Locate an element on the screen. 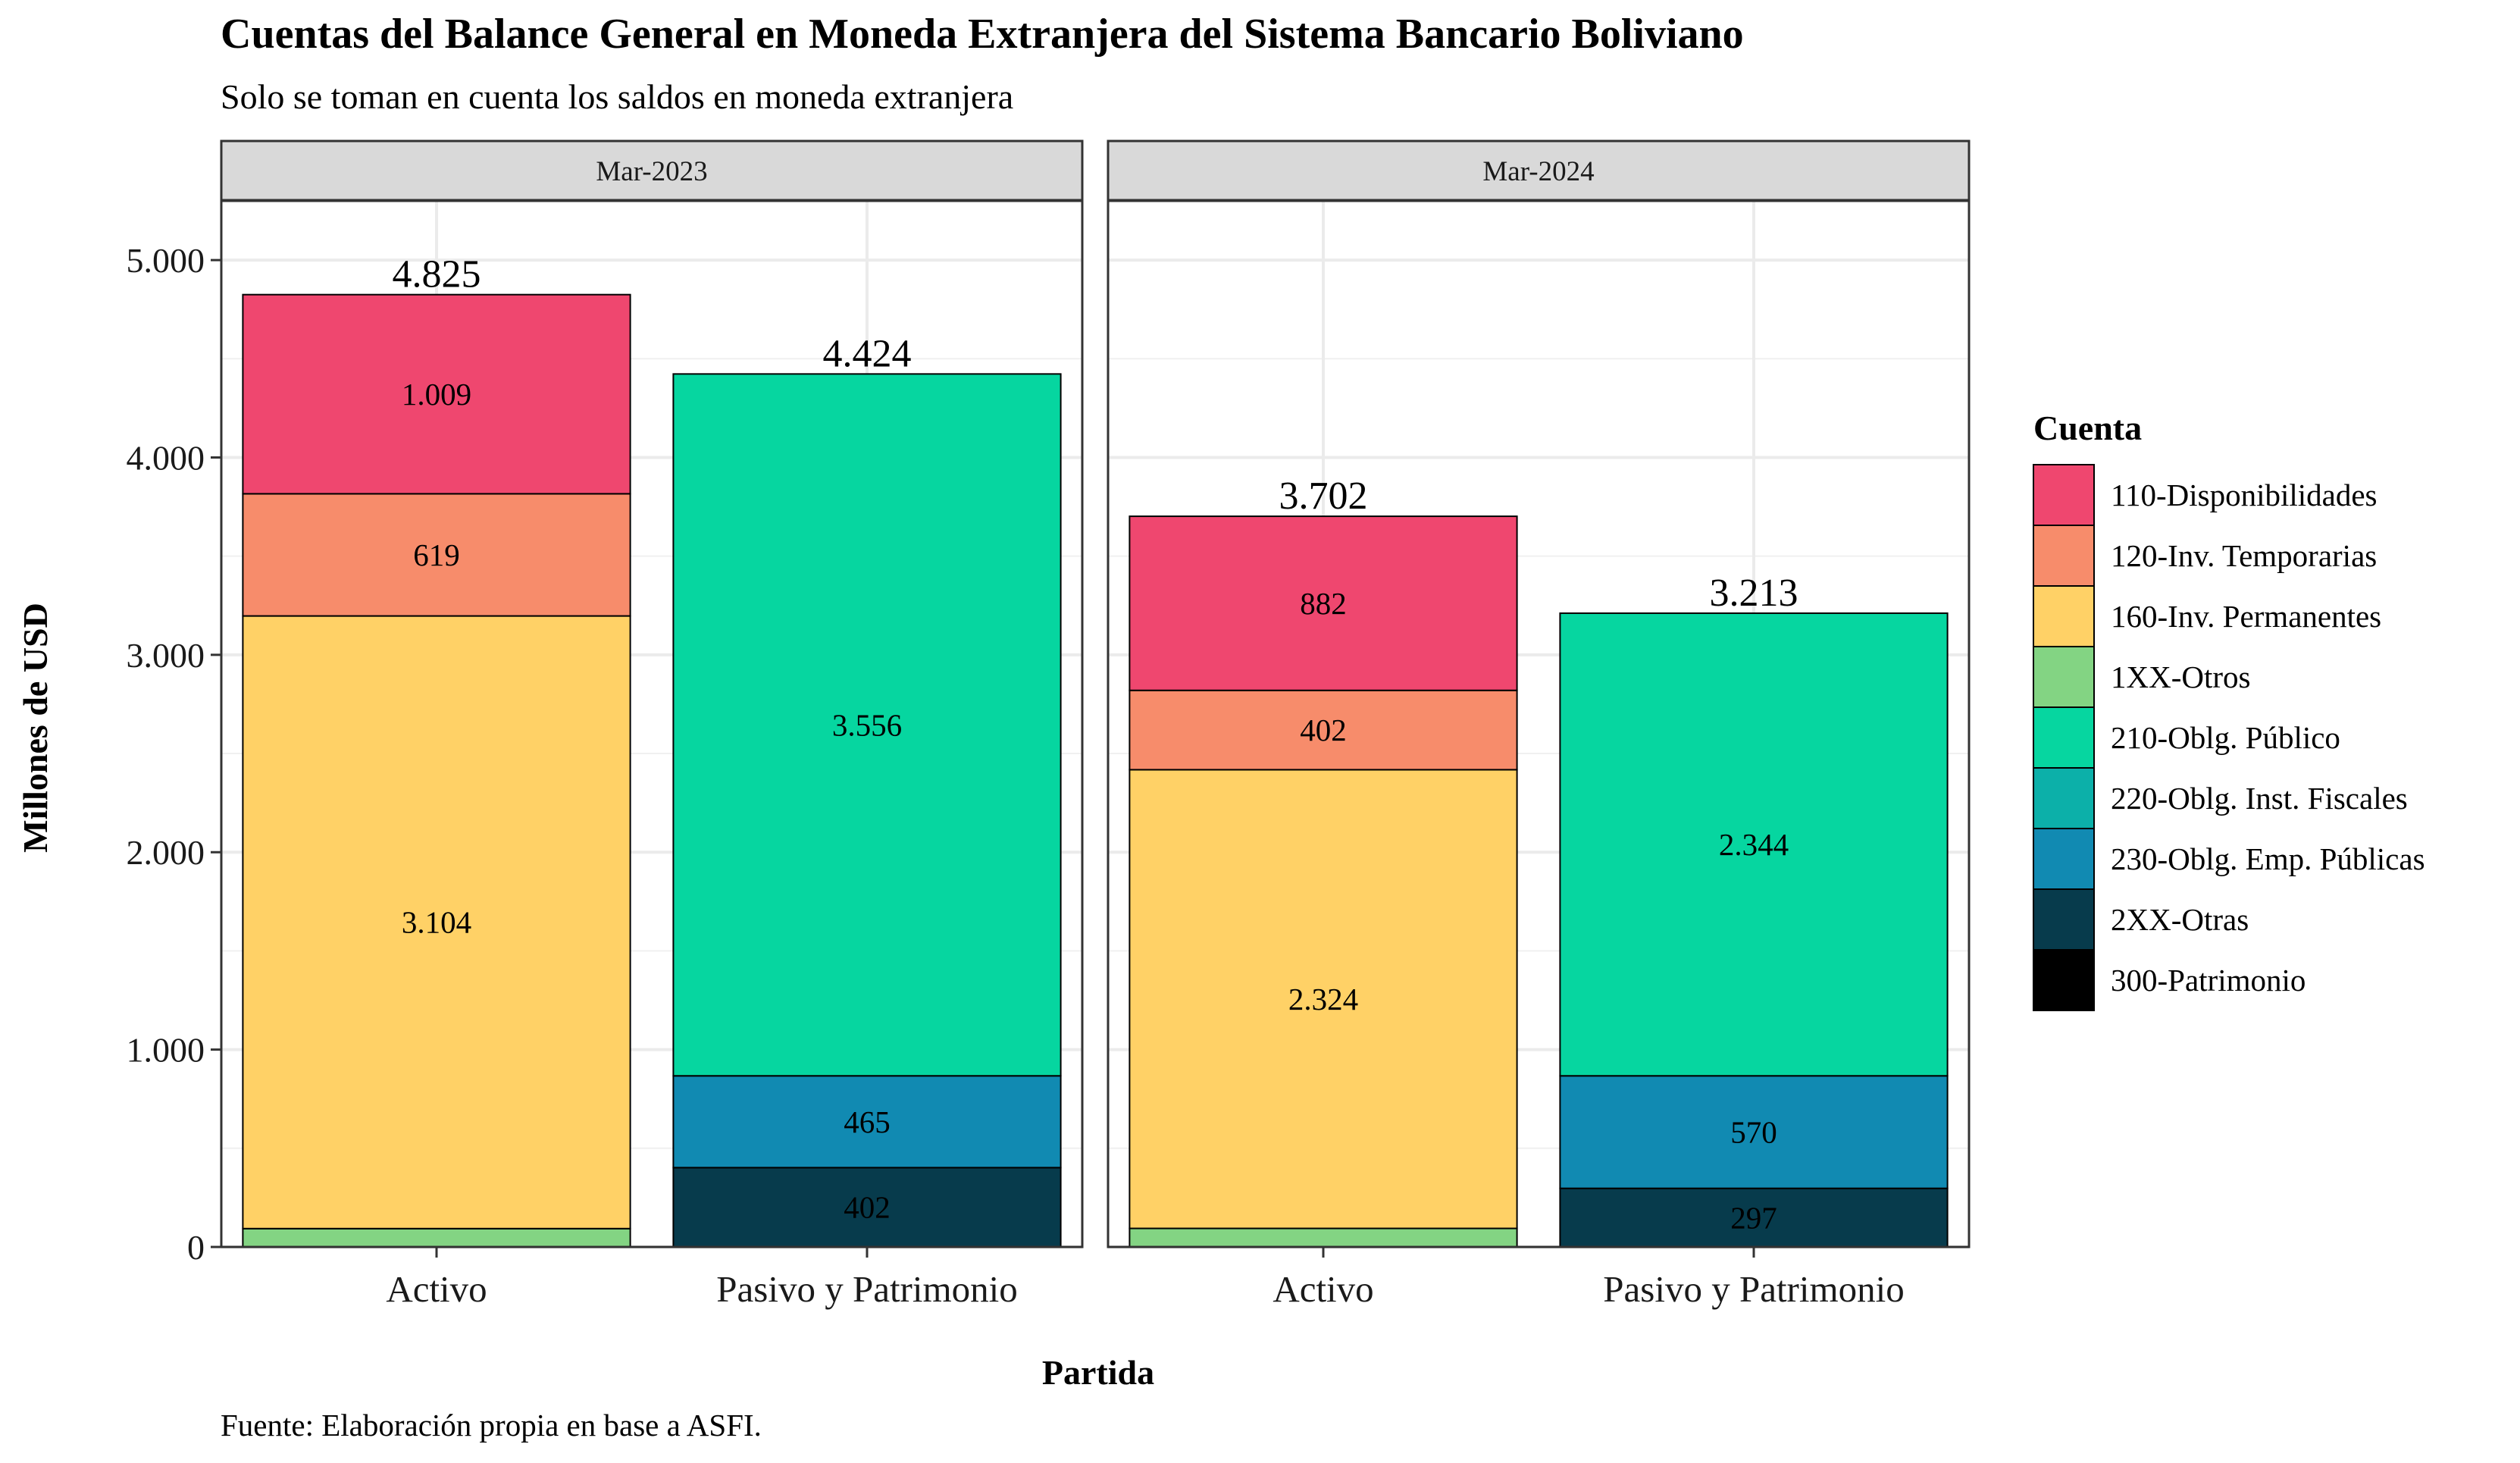 The image size is (2520, 1463). bar-activo: 2.324 402 882 3.702 is located at coordinates (1323, 861).